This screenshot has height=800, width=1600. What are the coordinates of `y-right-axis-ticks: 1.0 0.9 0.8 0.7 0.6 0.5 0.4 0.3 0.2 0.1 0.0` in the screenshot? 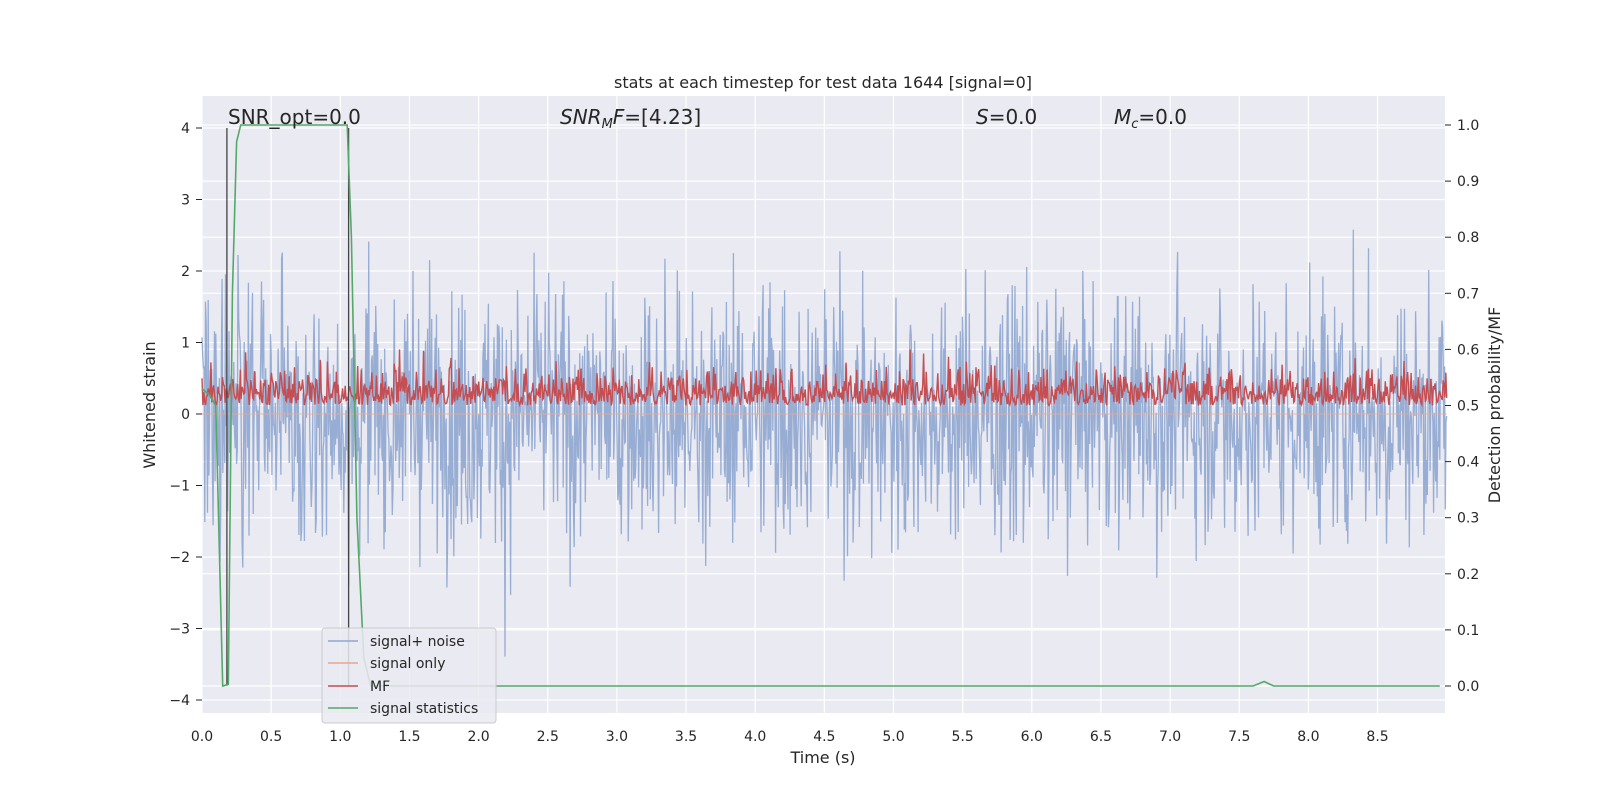 It's located at (1462, 406).